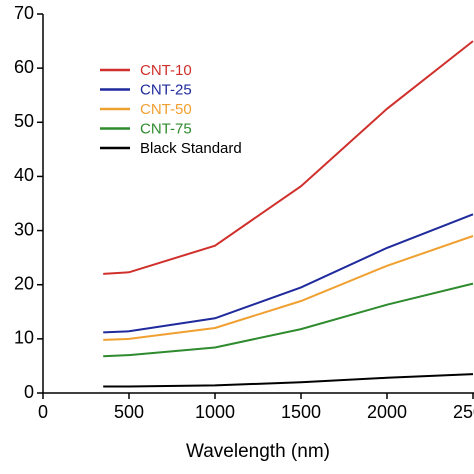  Describe the element at coordinates (24, 338) in the screenshot. I see `y-tick-label: 10` at that location.